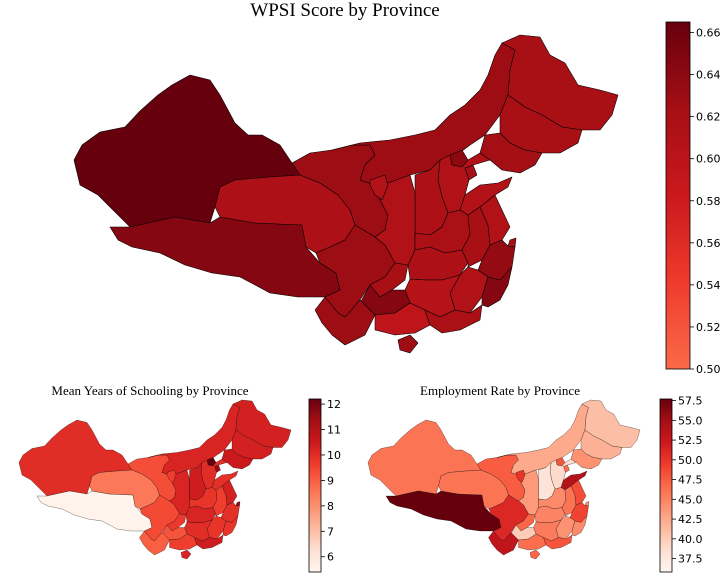 The height and width of the screenshot is (576, 720). What do you see at coordinates (587, 504) in the screenshot?
I see `employment-province-shanghai` at bounding box center [587, 504].